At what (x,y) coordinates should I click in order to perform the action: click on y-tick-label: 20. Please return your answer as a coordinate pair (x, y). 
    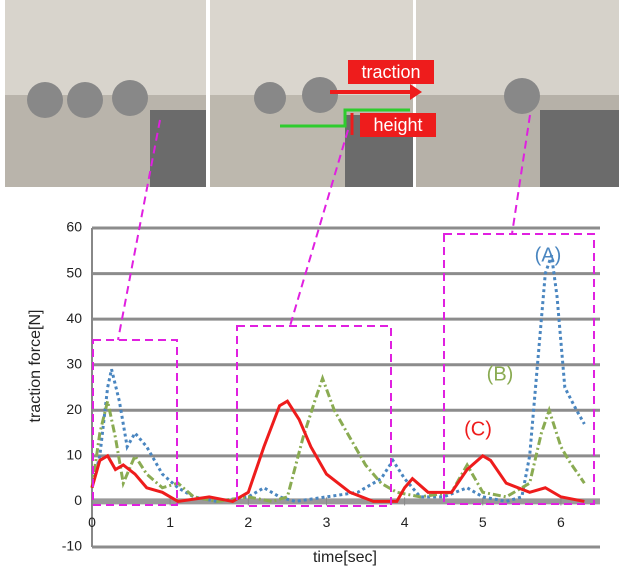
    Looking at the image, I should click on (74, 409).